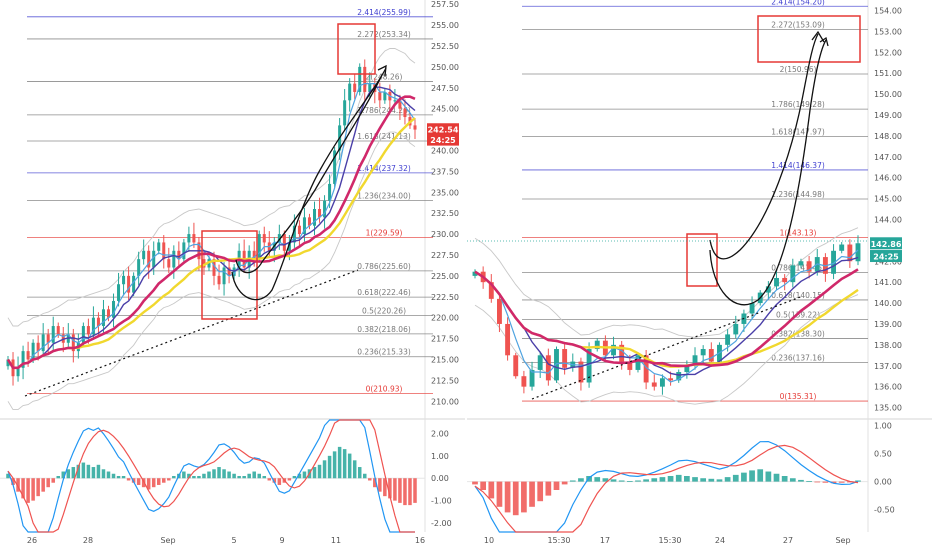 The width and height of the screenshot is (932, 554). I want to click on left-macd-tick-label: -1.00, so click(441, 501).